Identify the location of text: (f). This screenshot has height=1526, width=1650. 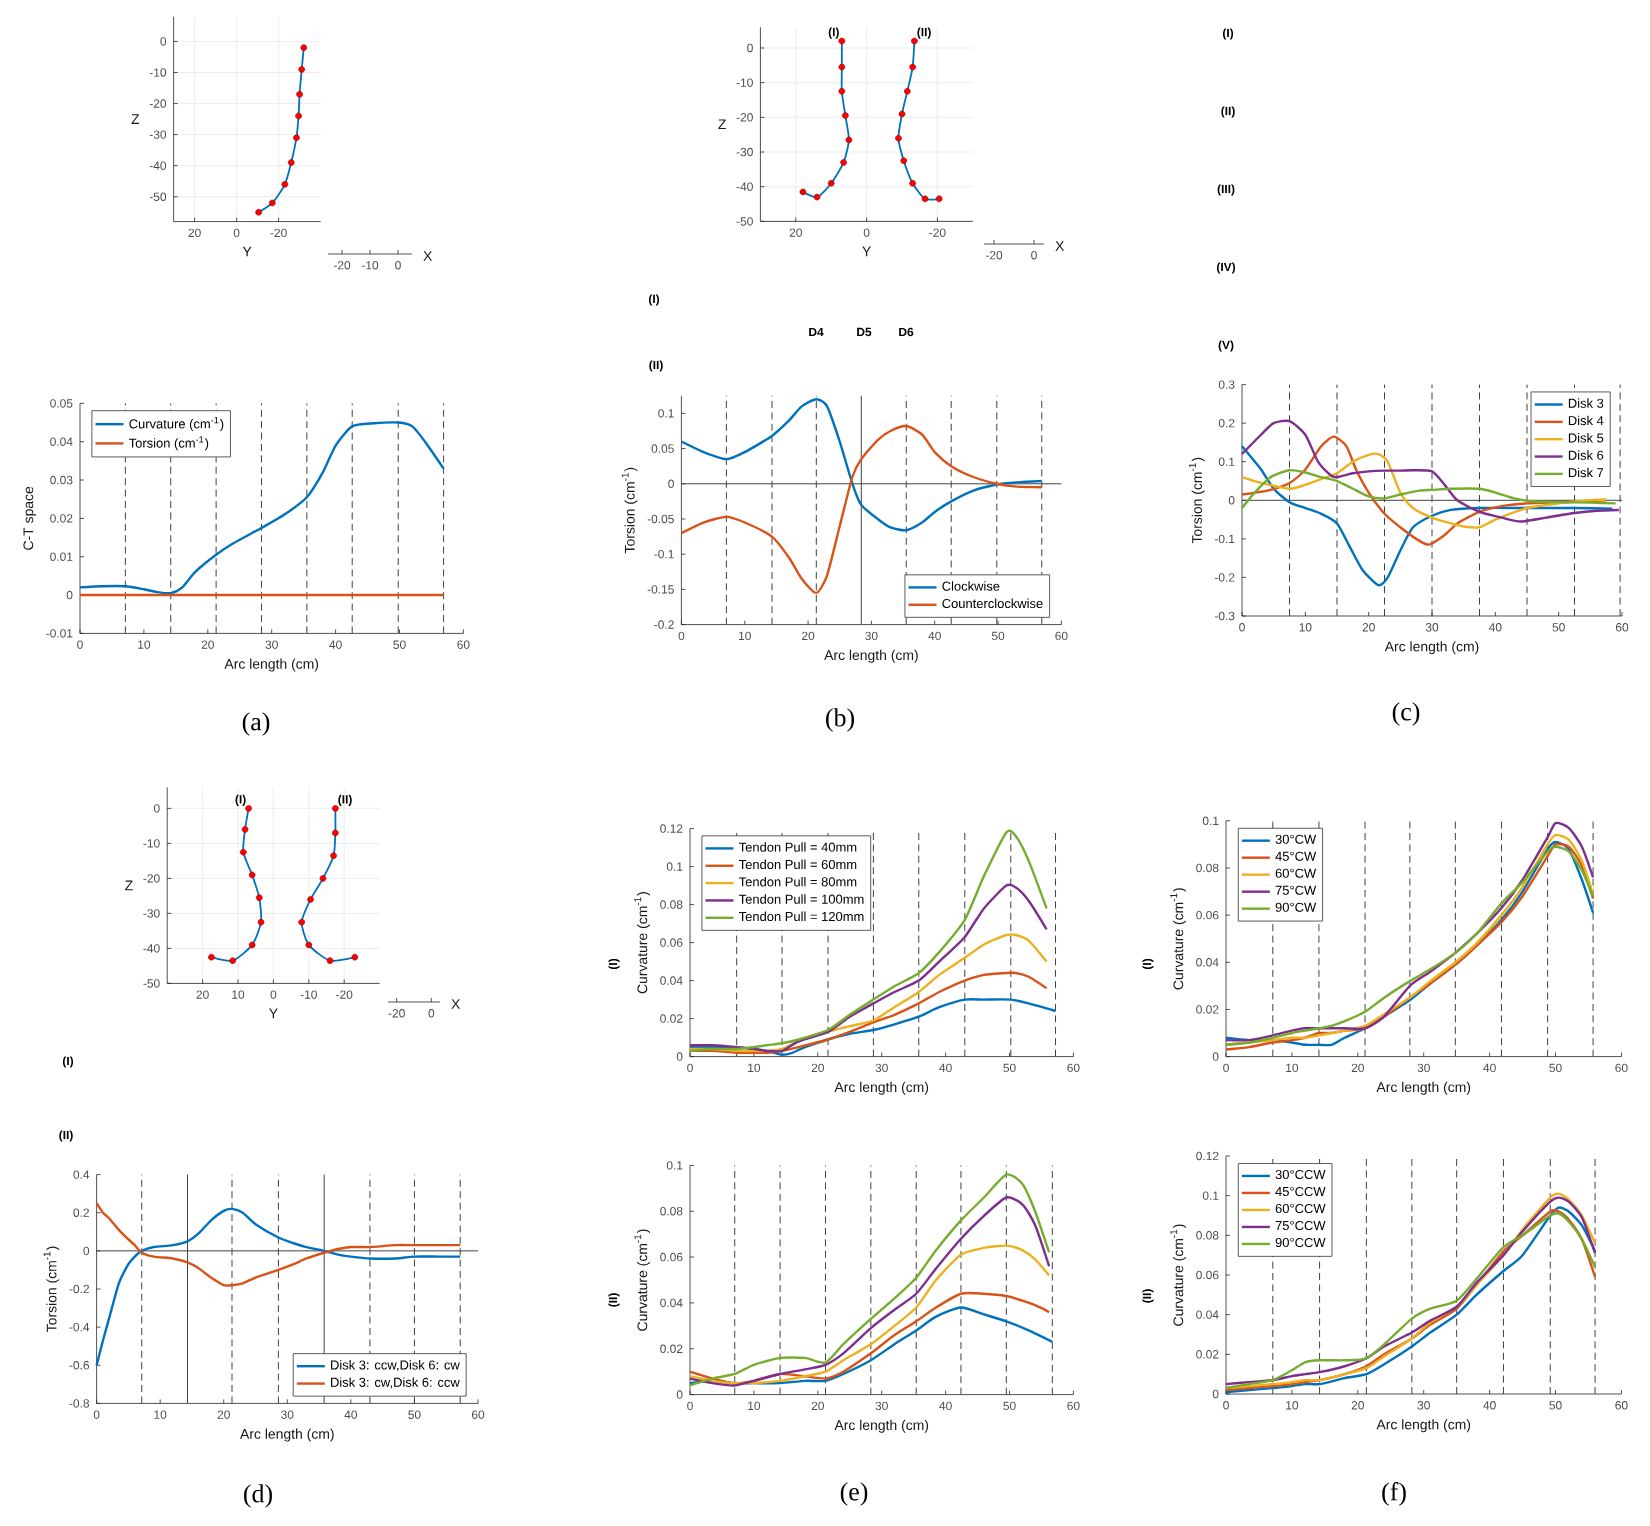
(1394, 1494).